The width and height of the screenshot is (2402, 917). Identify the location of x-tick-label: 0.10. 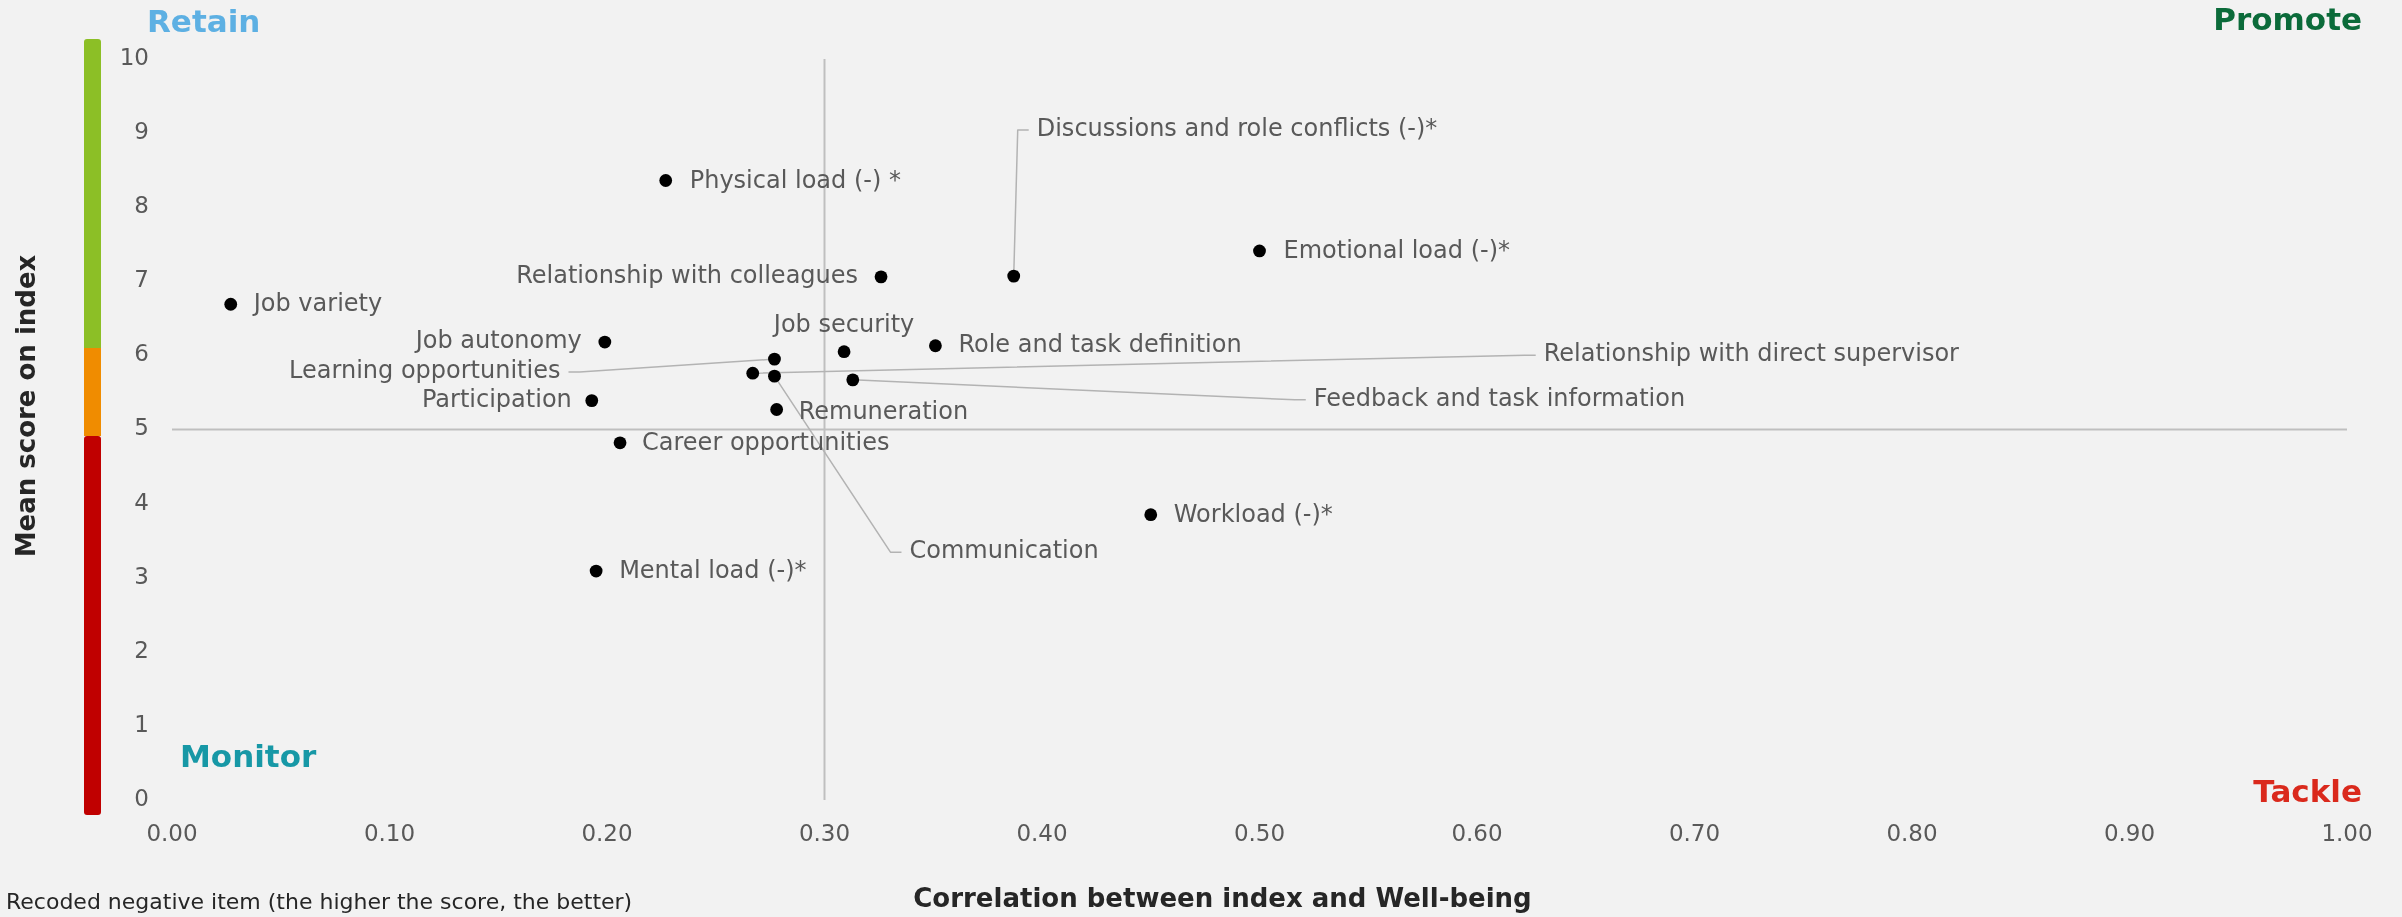
(389, 832).